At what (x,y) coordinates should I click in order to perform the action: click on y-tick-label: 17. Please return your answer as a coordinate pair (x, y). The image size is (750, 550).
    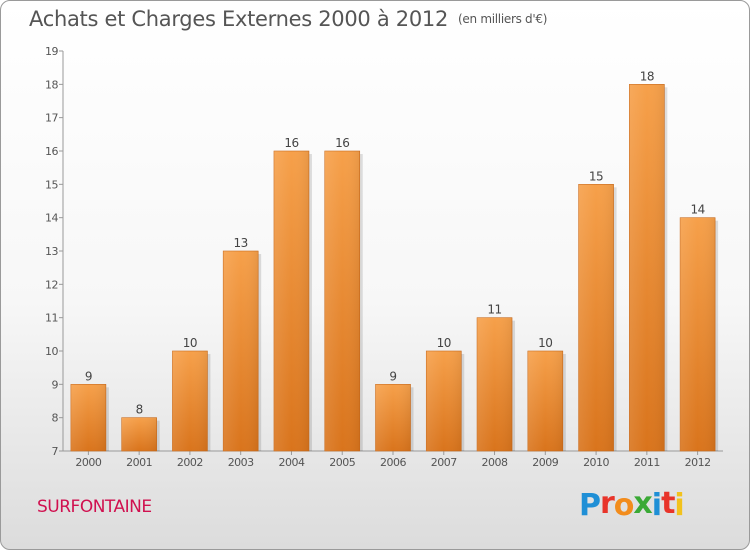
    Looking at the image, I should click on (51, 118).